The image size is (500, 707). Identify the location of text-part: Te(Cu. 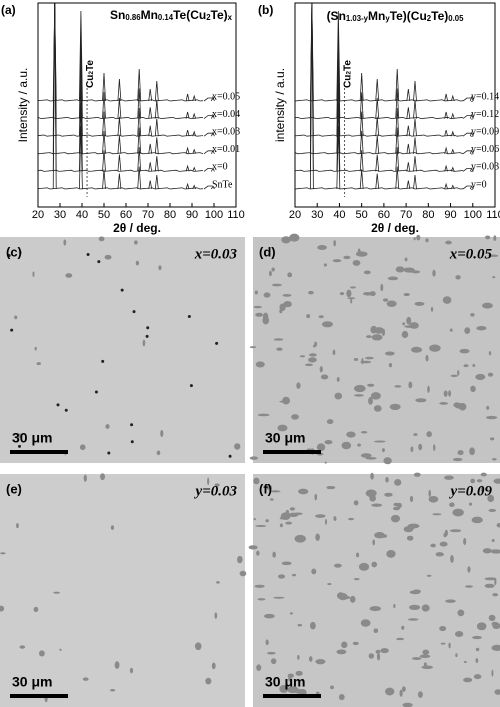
(189, 15).